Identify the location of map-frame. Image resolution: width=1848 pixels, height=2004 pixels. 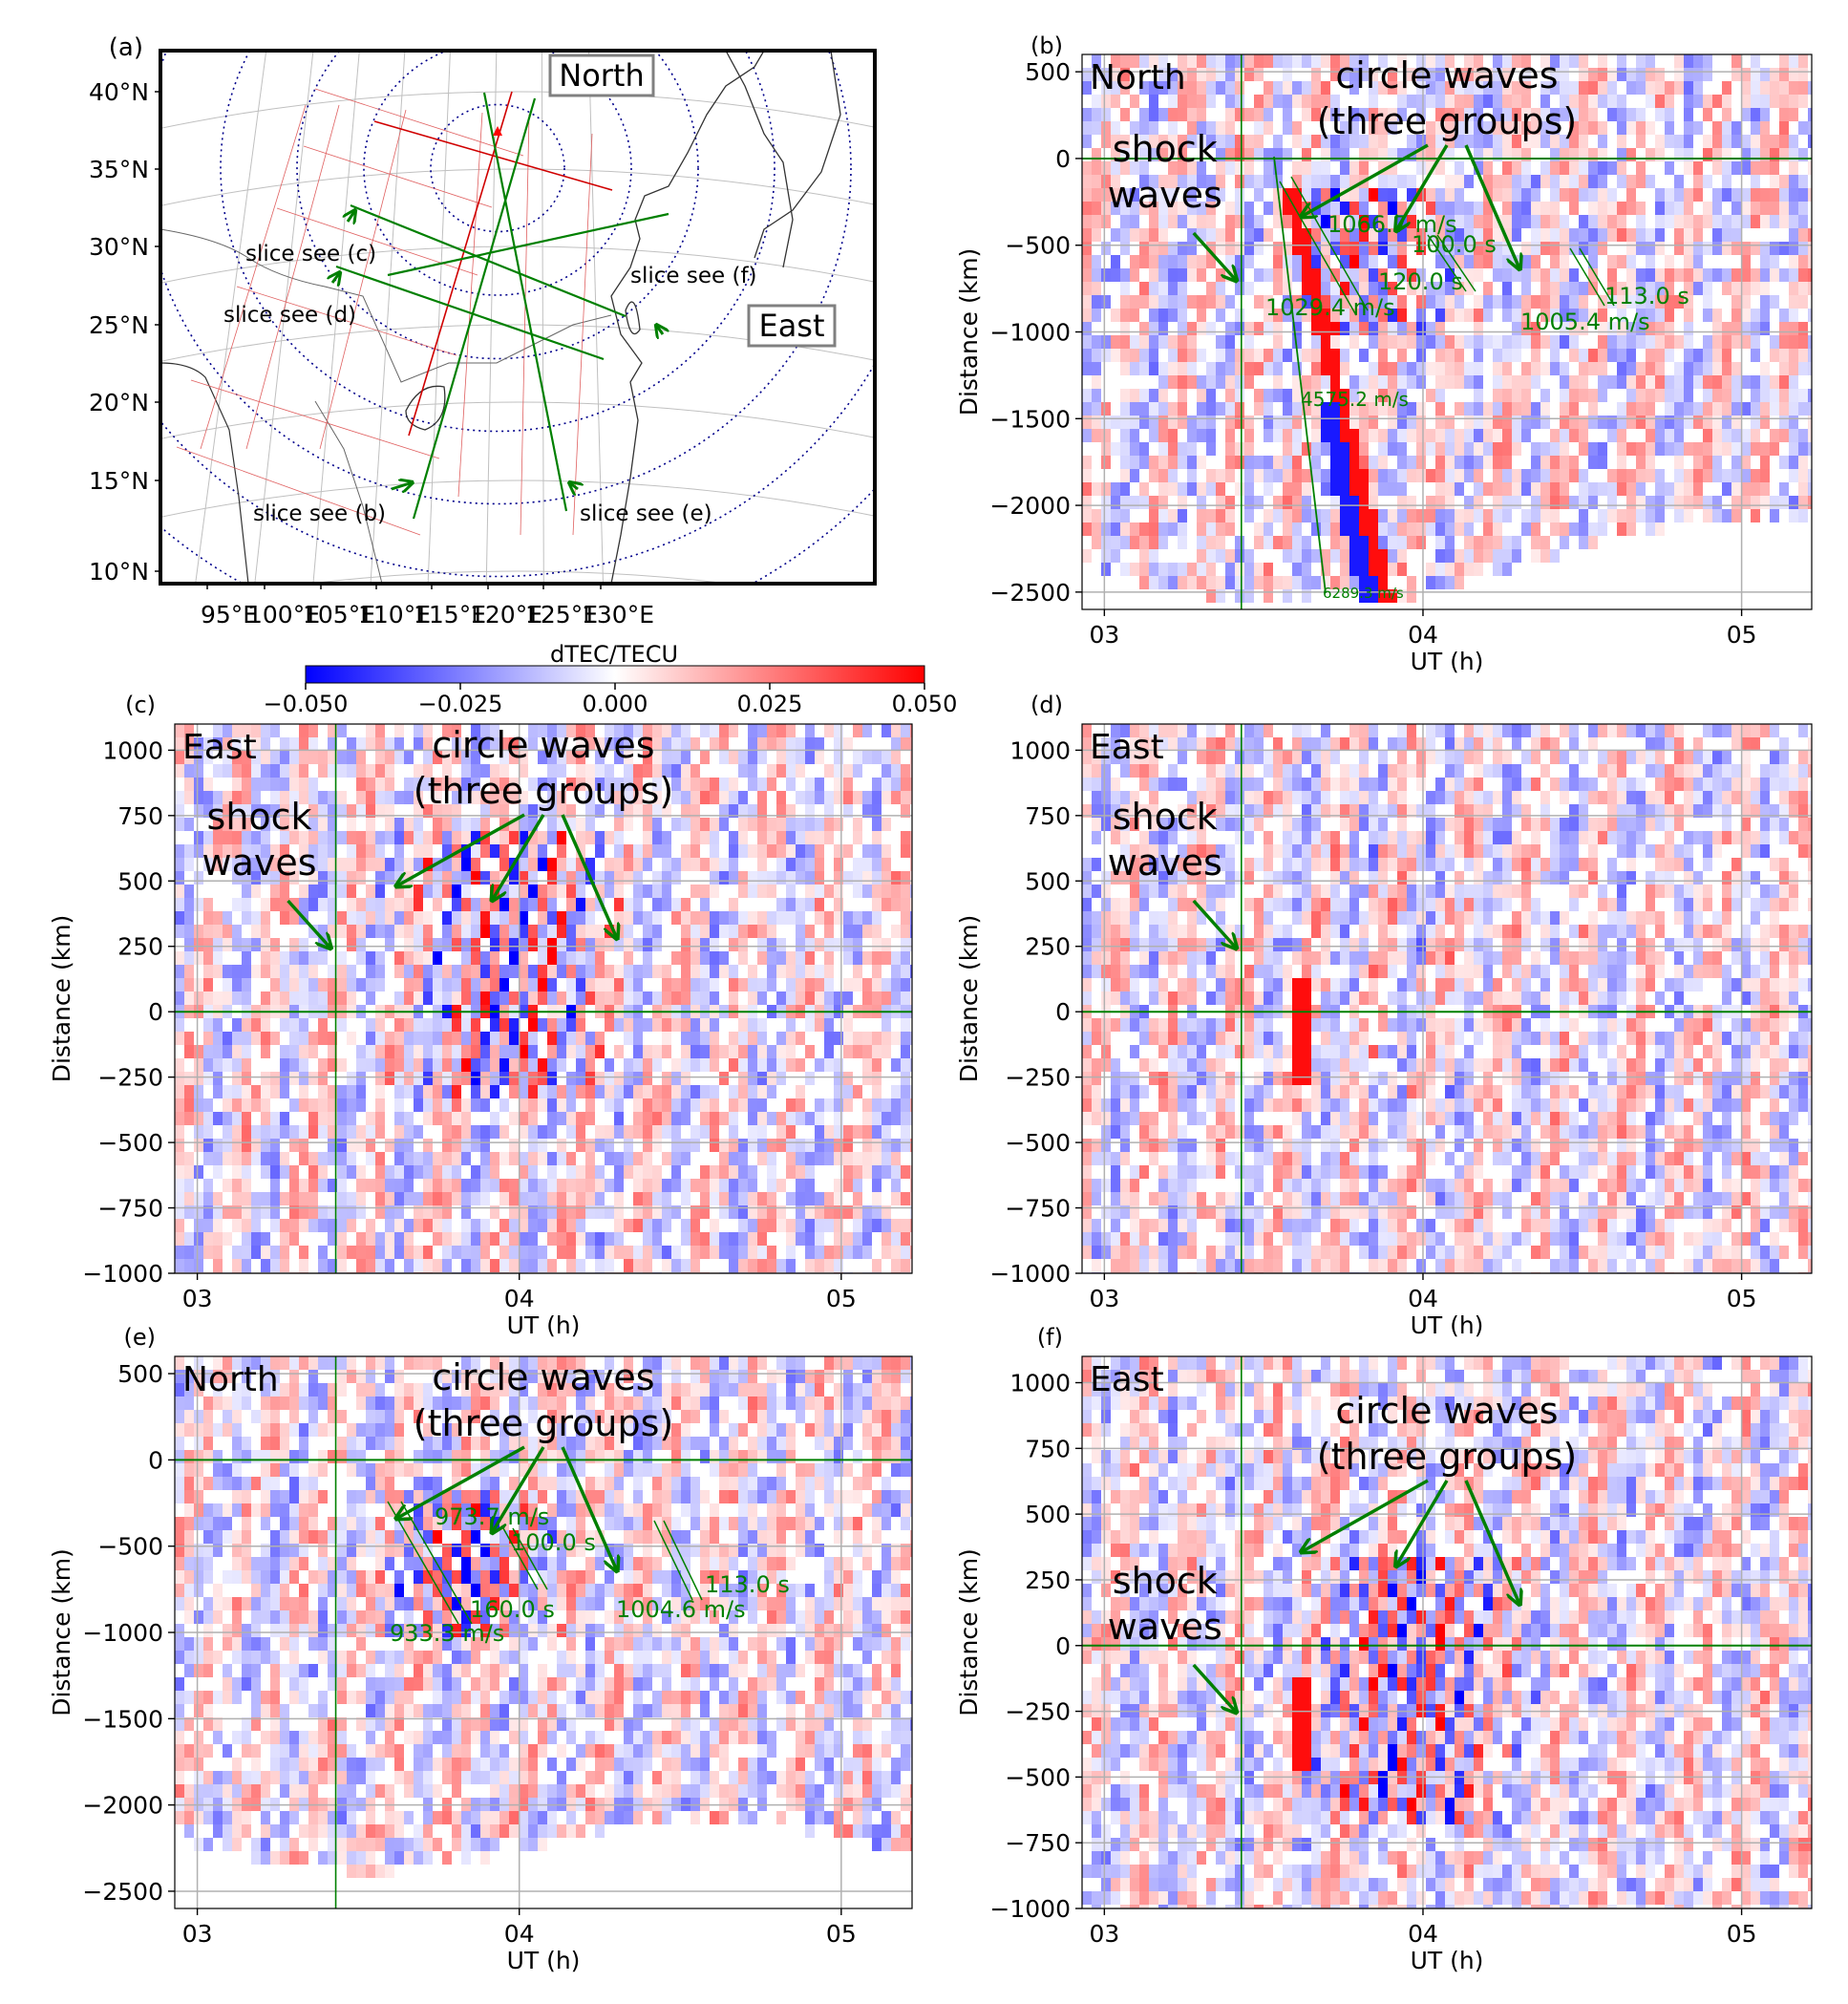
(518, 317).